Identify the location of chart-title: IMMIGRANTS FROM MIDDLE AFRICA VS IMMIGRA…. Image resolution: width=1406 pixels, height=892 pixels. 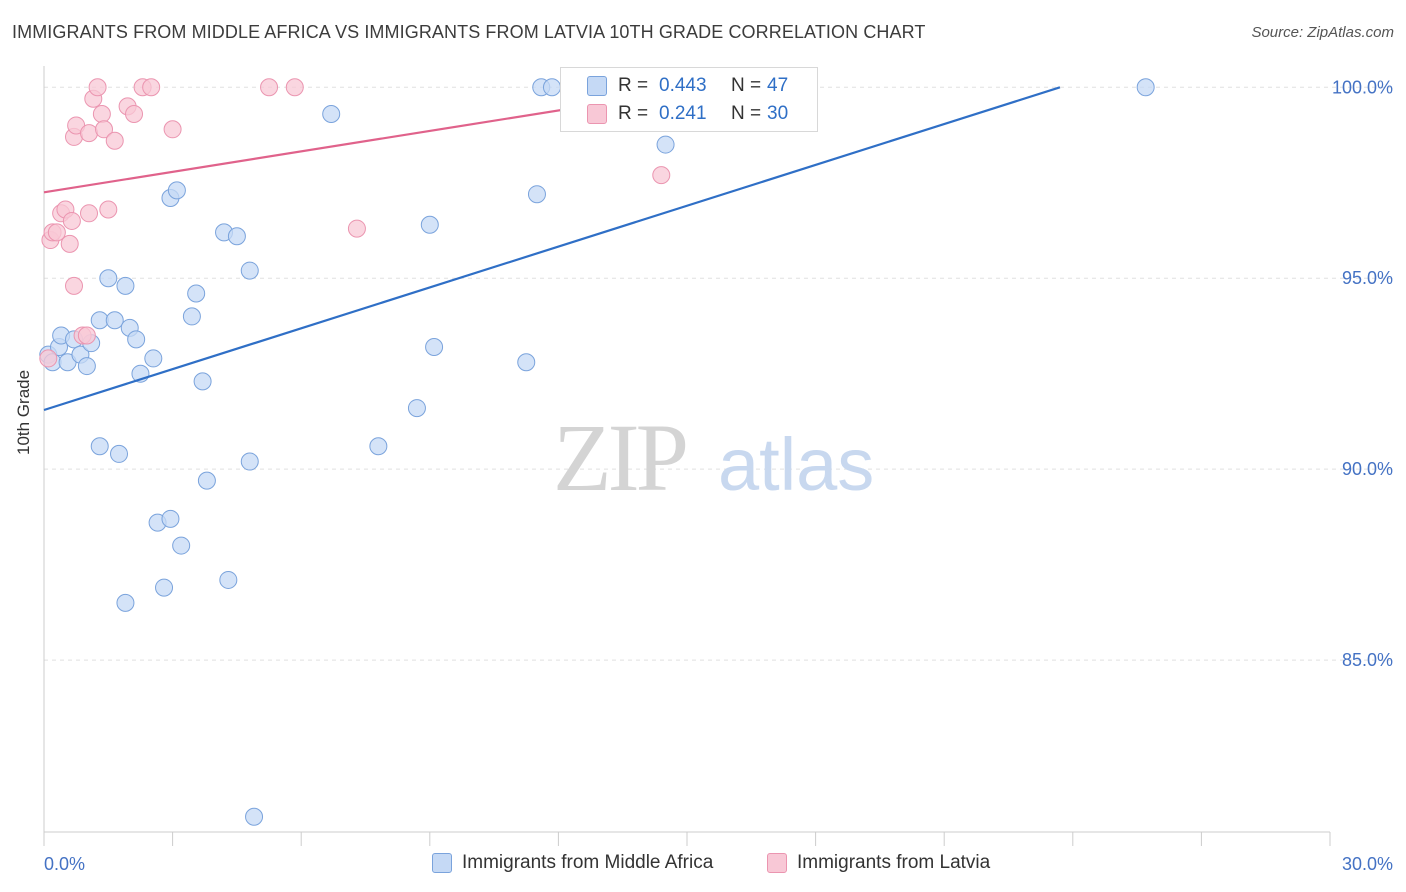
(469, 32).